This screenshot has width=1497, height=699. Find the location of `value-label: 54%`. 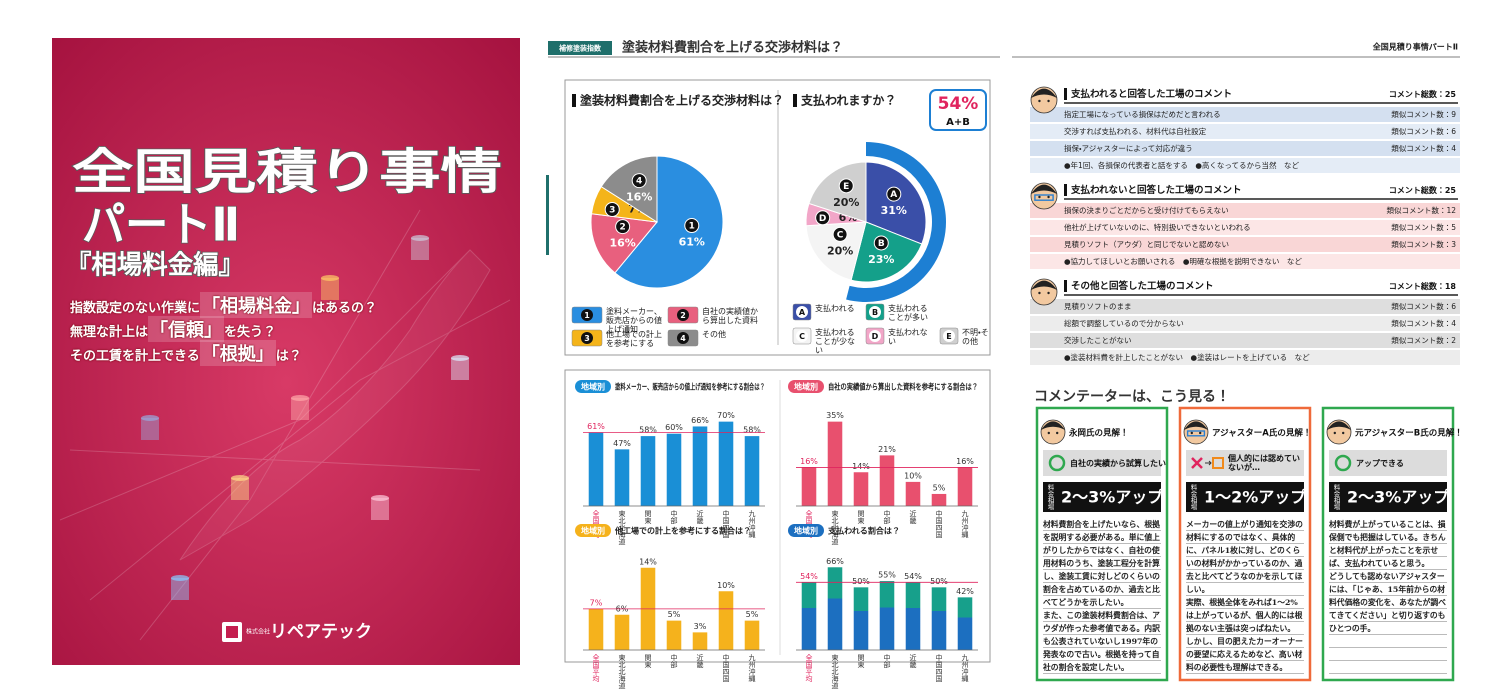

value-label: 54% is located at coordinates (913, 576).